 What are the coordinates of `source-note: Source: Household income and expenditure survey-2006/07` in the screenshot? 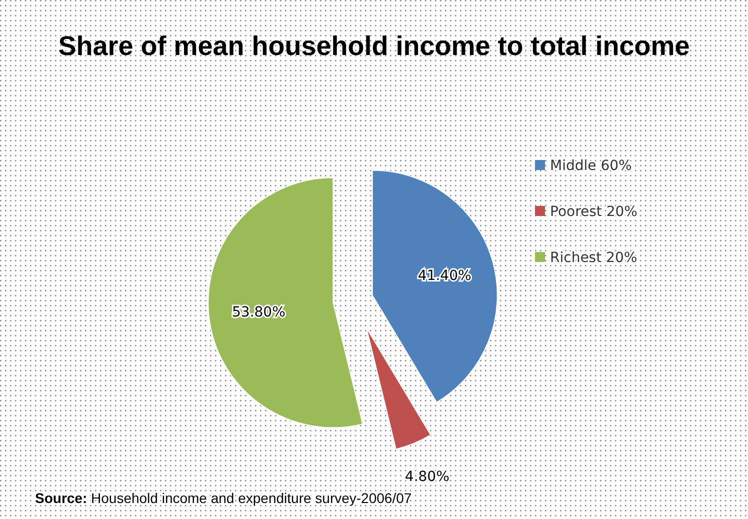 It's located at (223, 498).